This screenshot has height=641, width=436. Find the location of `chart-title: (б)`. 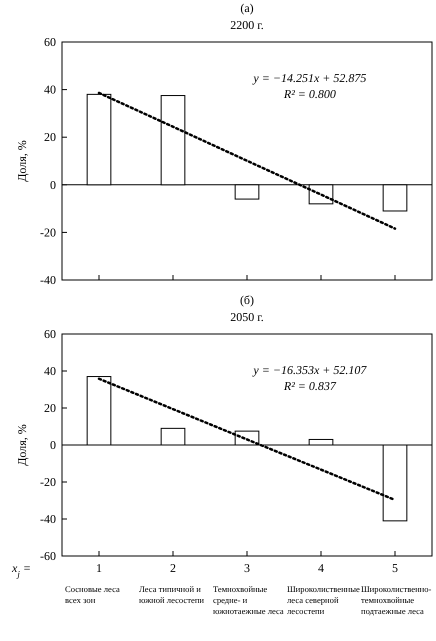

chart-title: (б) is located at coordinates (247, 300).